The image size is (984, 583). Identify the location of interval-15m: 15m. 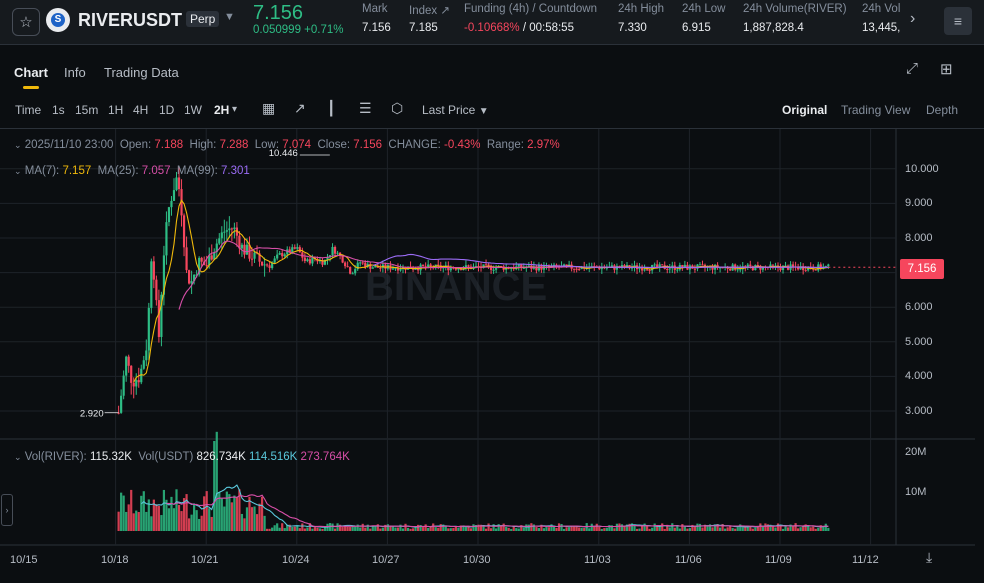
(87, 110).